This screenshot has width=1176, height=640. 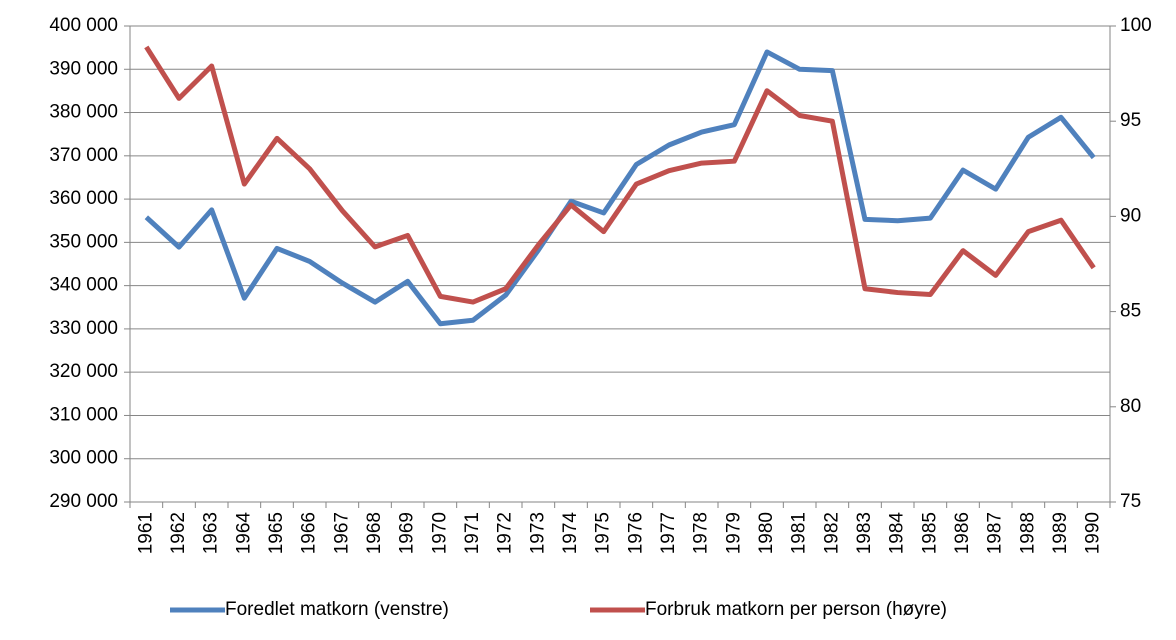 What do you see at coordinates (897, 533) in the screenshot?
I see `x-tick-label: 1984` at bounding box center [897, 533].